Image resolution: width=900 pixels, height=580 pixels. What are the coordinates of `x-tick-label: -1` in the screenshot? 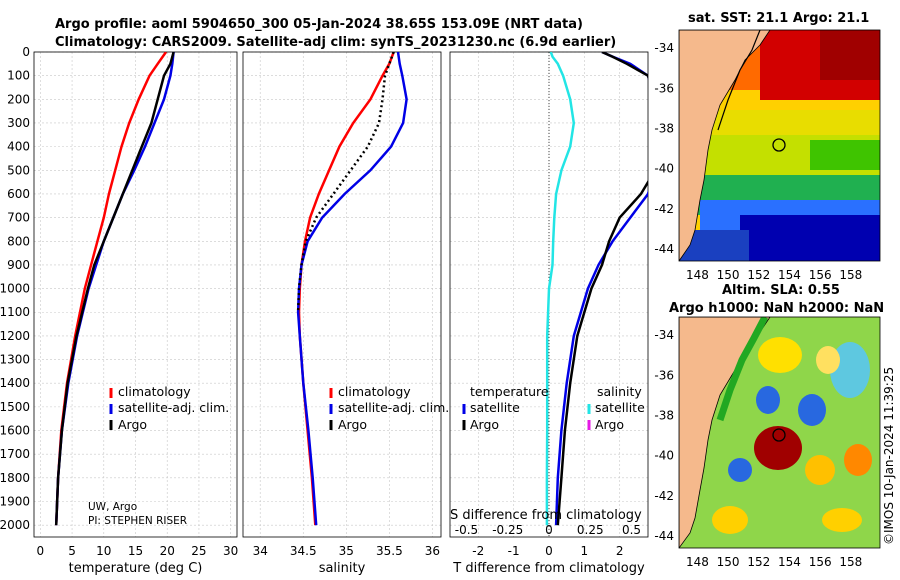 It's located at (514, 551).